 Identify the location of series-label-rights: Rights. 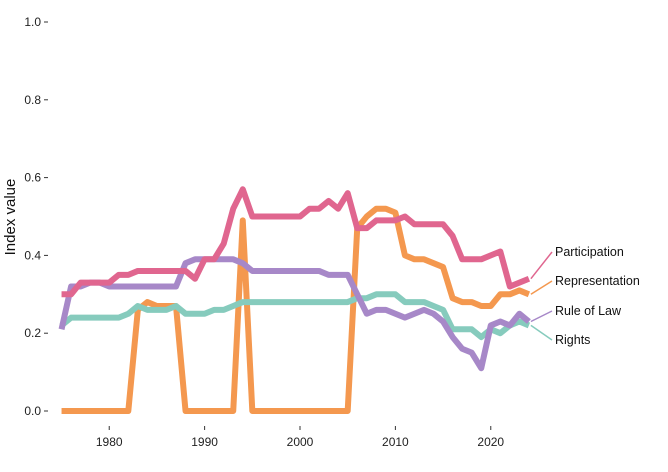
(572, 340).